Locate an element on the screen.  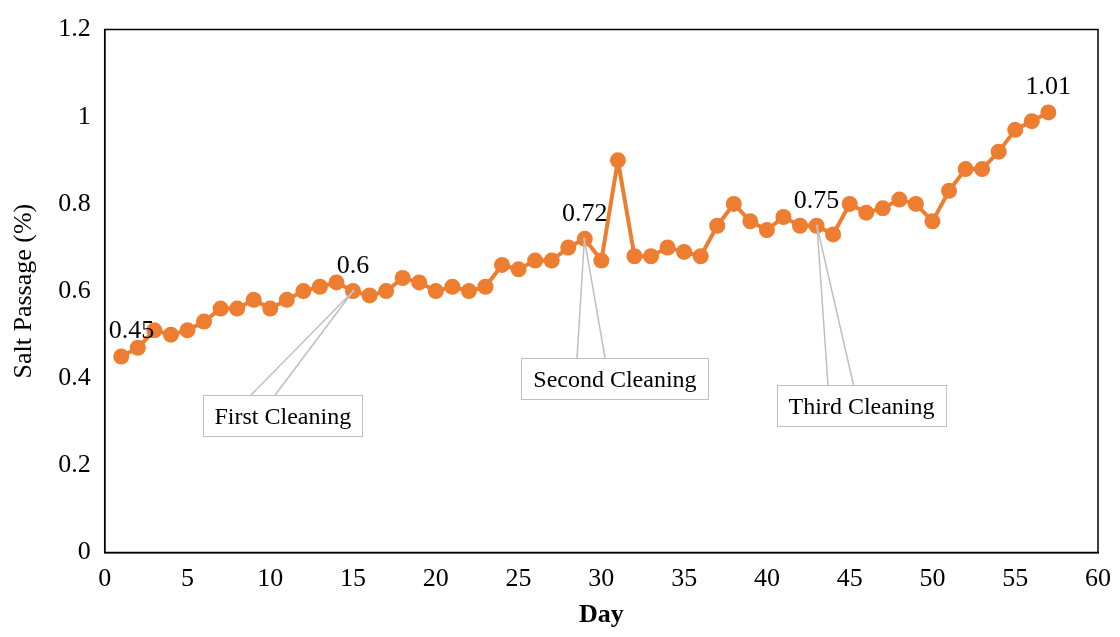
x-tick-label: 25 is located at coordinates (518, 578).